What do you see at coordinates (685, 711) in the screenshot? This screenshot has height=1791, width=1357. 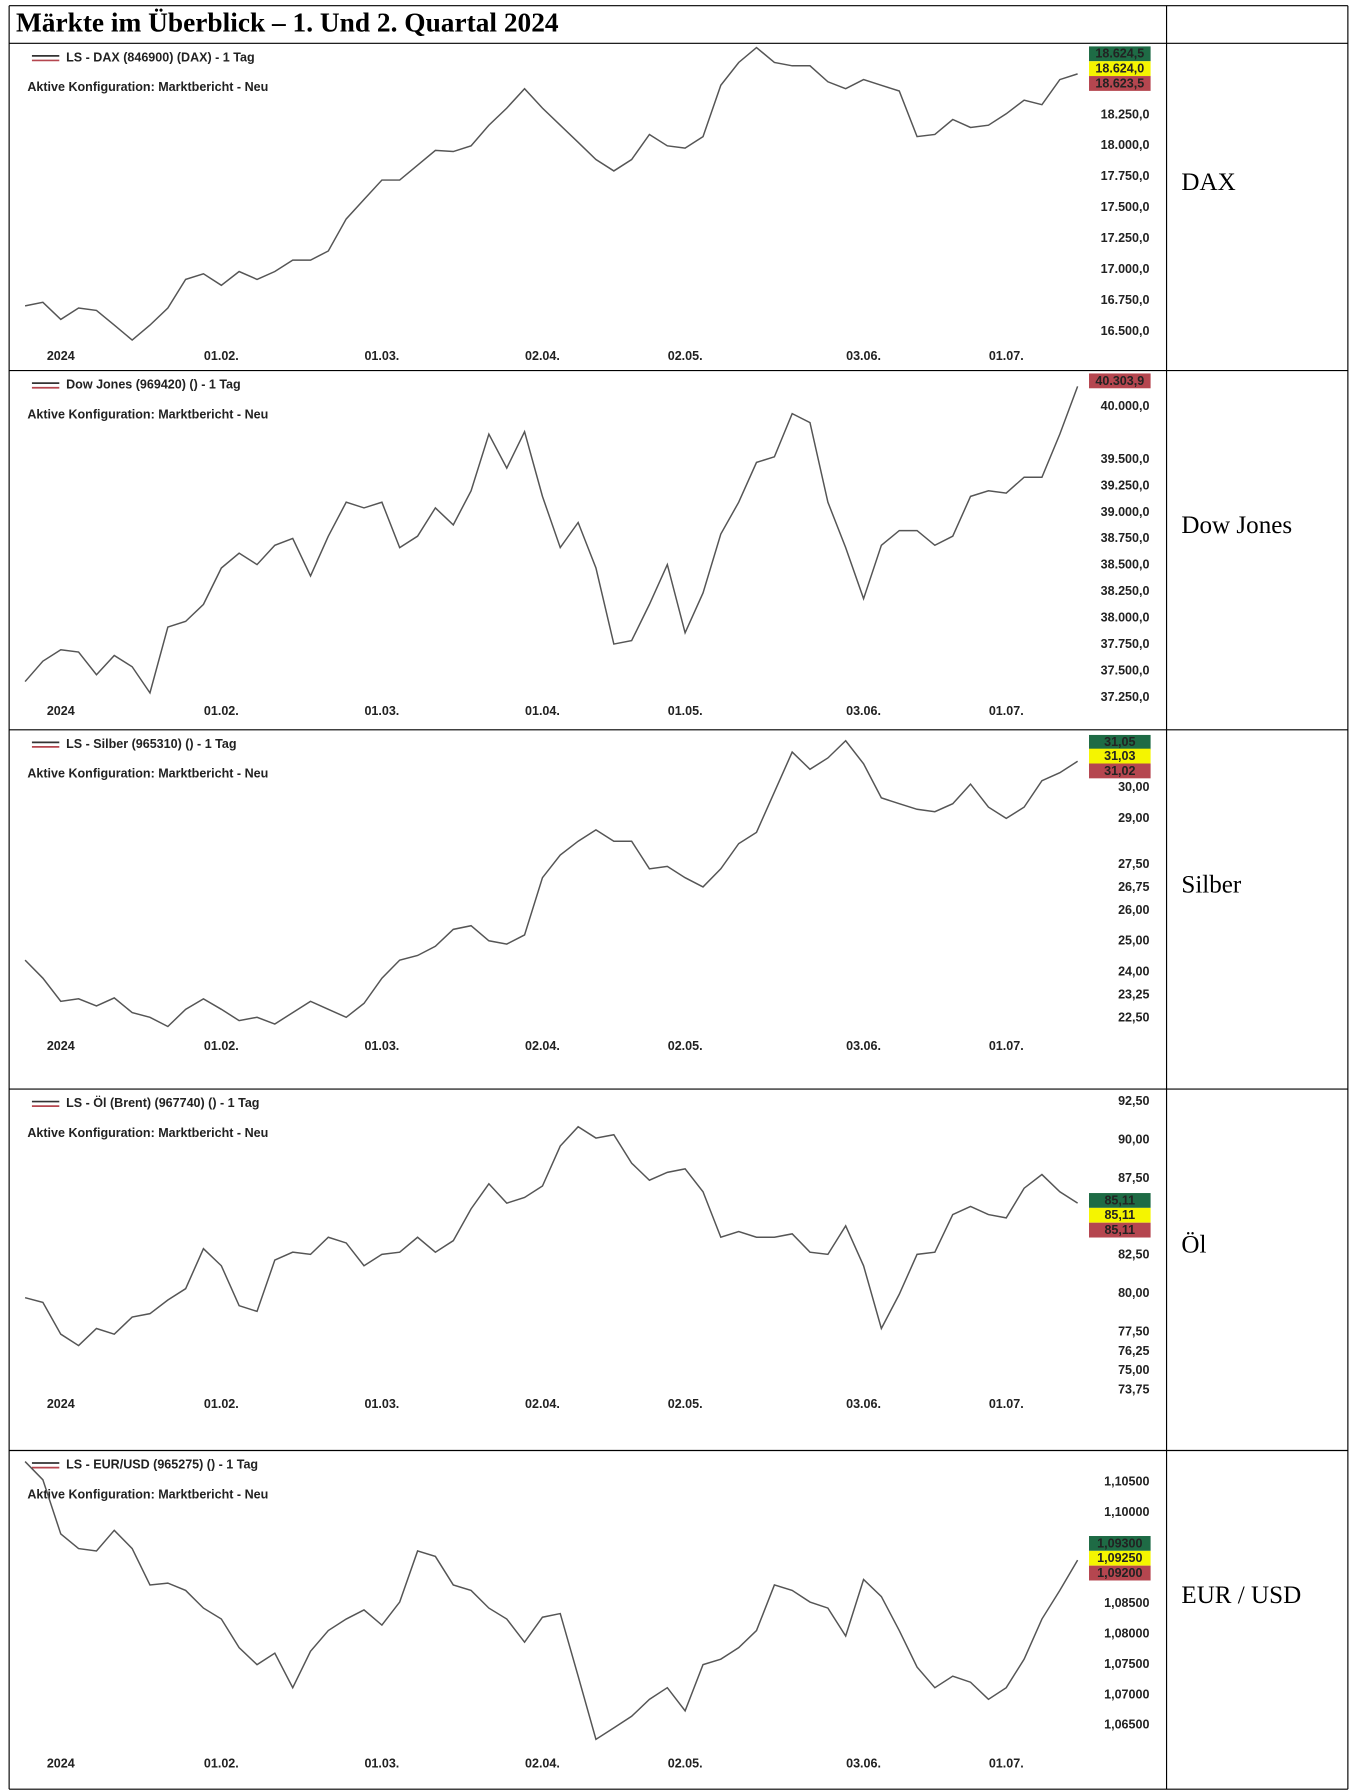 I see `x-tick-label: 01.05.` at bounding box center [685, 711].